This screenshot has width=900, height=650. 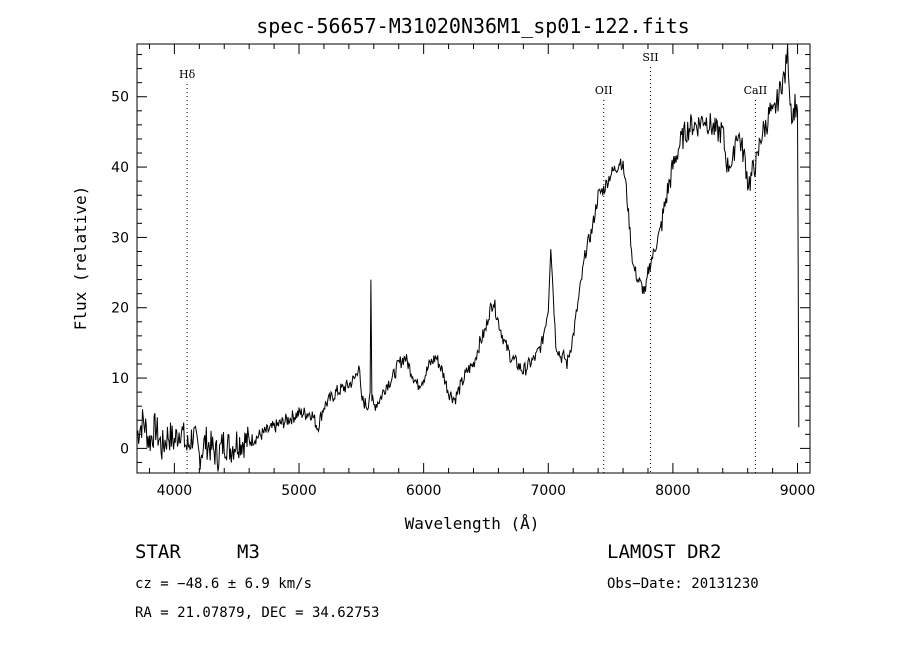 I want to click on y-tick-label: 10, so click(x=120, y=379).